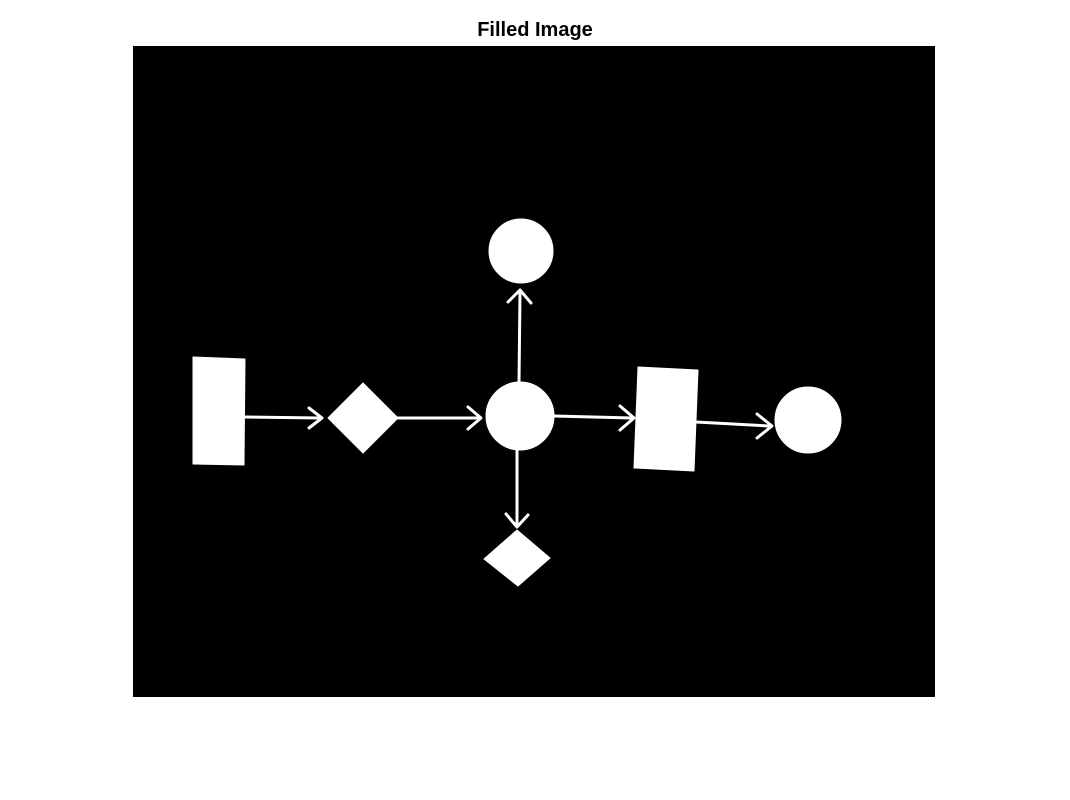 The height and width of the screenshot is (800, 1070). What do you see at coordinates (732, 424) in the screenshot?
I see `arrow-rect-to-circle` at bounding box center [732, 424].